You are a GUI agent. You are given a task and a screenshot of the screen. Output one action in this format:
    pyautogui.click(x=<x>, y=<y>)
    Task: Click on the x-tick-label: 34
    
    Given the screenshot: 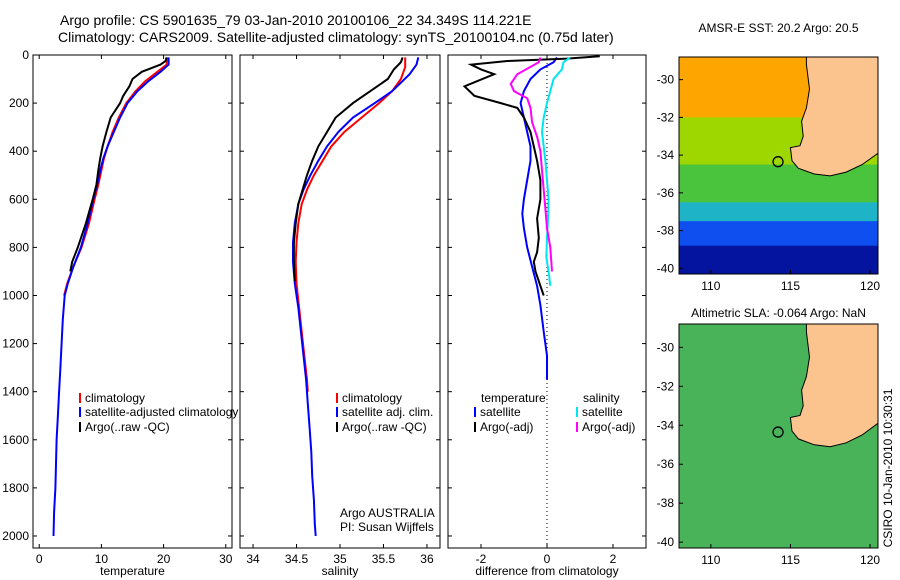 What is the action you would take?
    pyautogui.click(x=253, y=559)
    